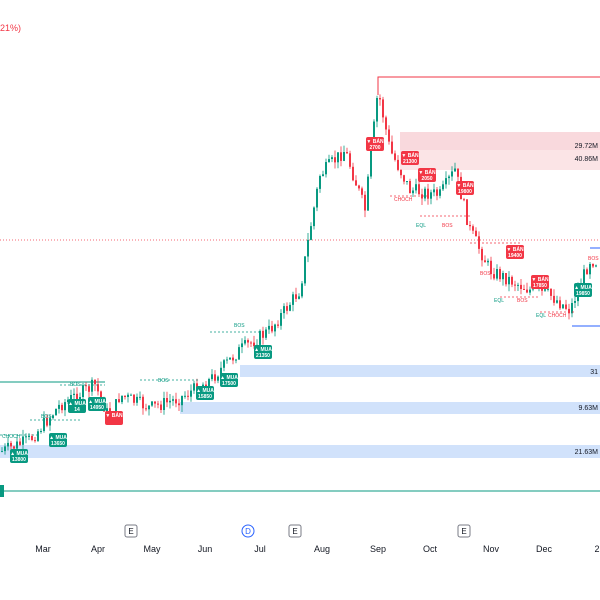 This screenshot has height=600, width=600. Describe the element at coordinates (594, 372) in the screenshot. I see `zone-label-demand_1: 31` at that location.